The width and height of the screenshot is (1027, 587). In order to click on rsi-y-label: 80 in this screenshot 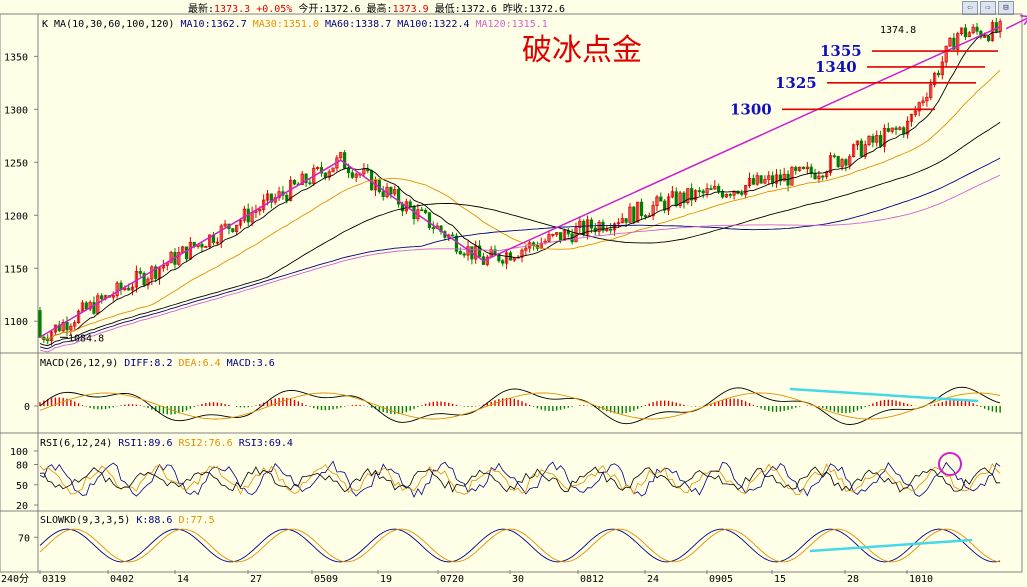, I will do `click(22, 466)`.